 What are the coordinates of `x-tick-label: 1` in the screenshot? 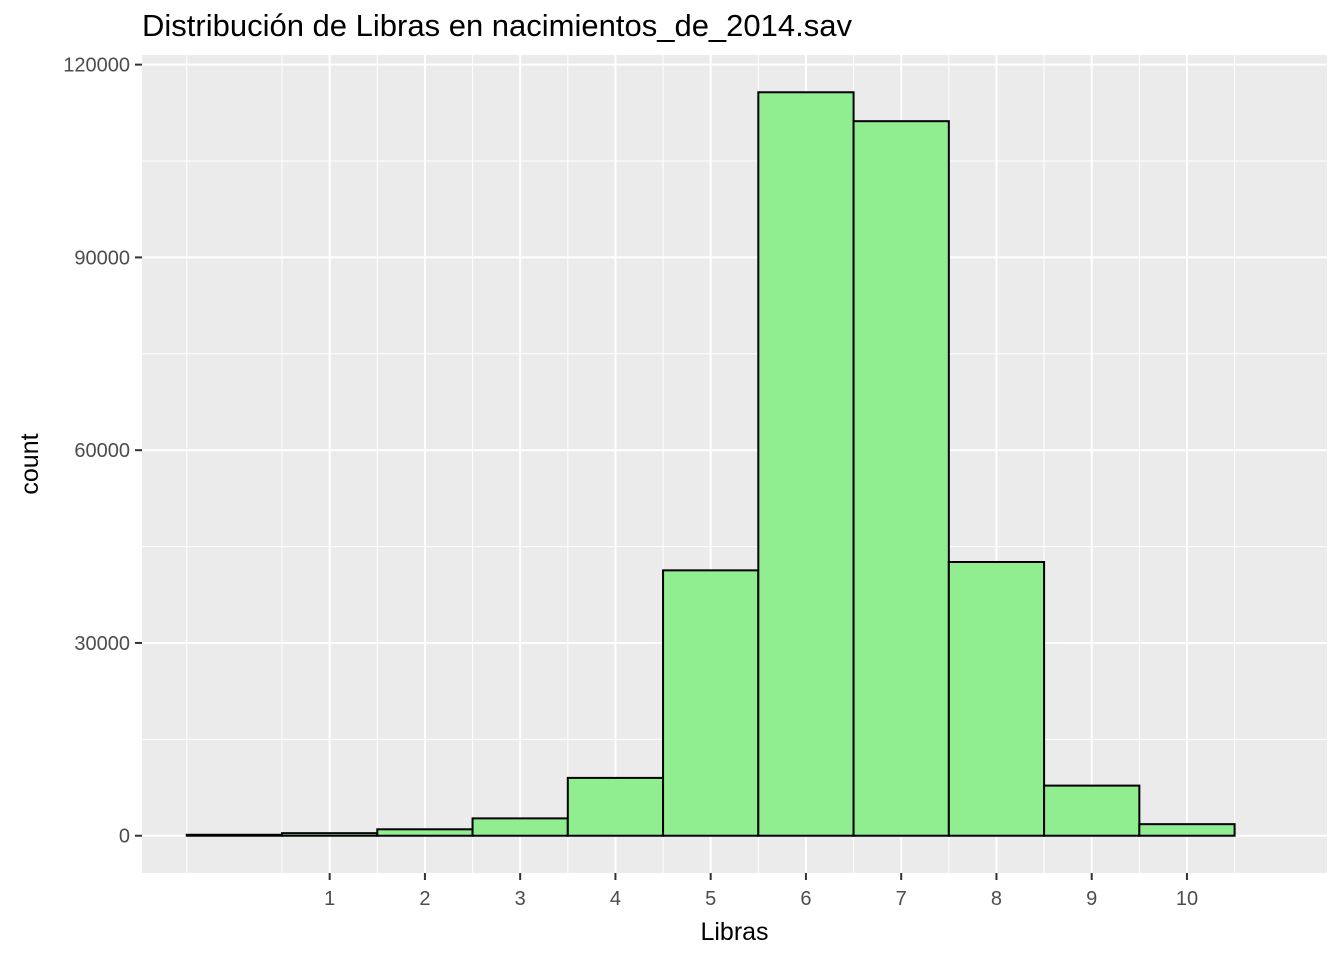 It's located at (329, 899).